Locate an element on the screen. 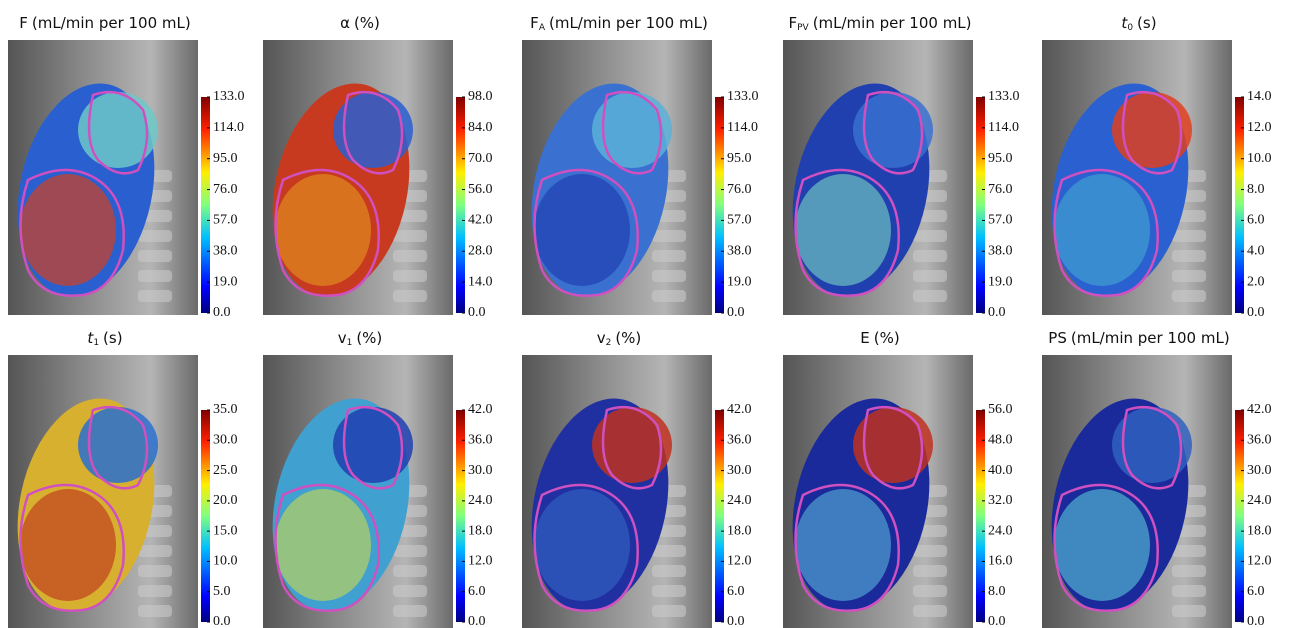  colorbar-tick-label: 70.0 is located at coordinates (480, 158).